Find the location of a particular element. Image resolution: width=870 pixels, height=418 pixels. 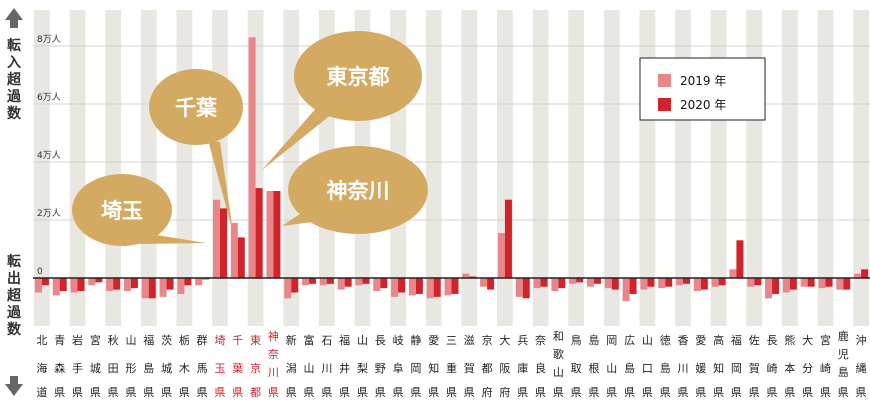

prefecture-label-char: 海 is located at coordinates (41, 368).